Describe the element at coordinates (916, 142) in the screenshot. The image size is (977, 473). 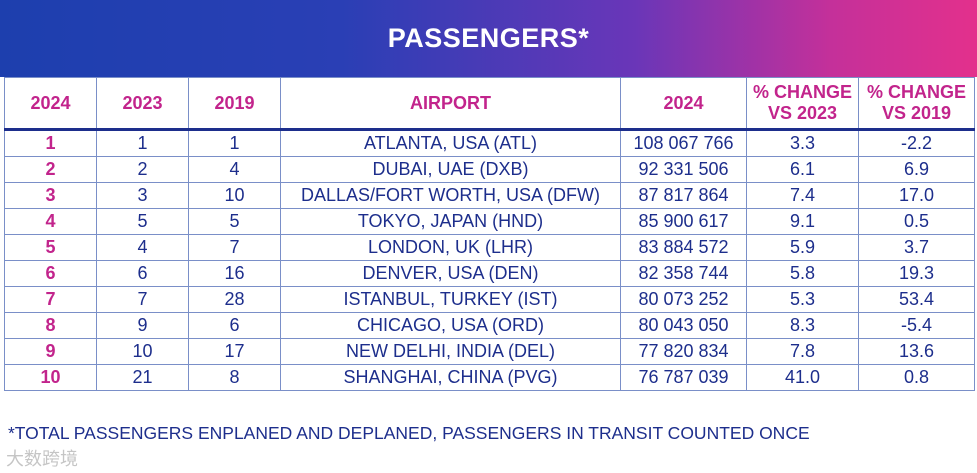
I see `change-2019-cell: -2.2` at that location.